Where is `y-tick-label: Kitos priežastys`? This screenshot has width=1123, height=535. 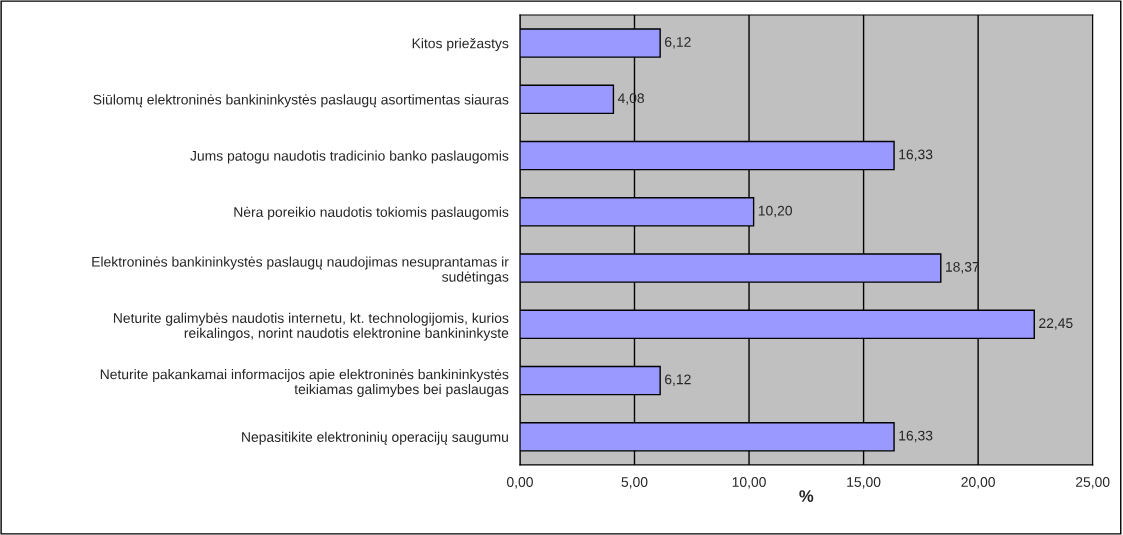 y-tick-label: Kitos priežastys is located at coordinates (460, 45).